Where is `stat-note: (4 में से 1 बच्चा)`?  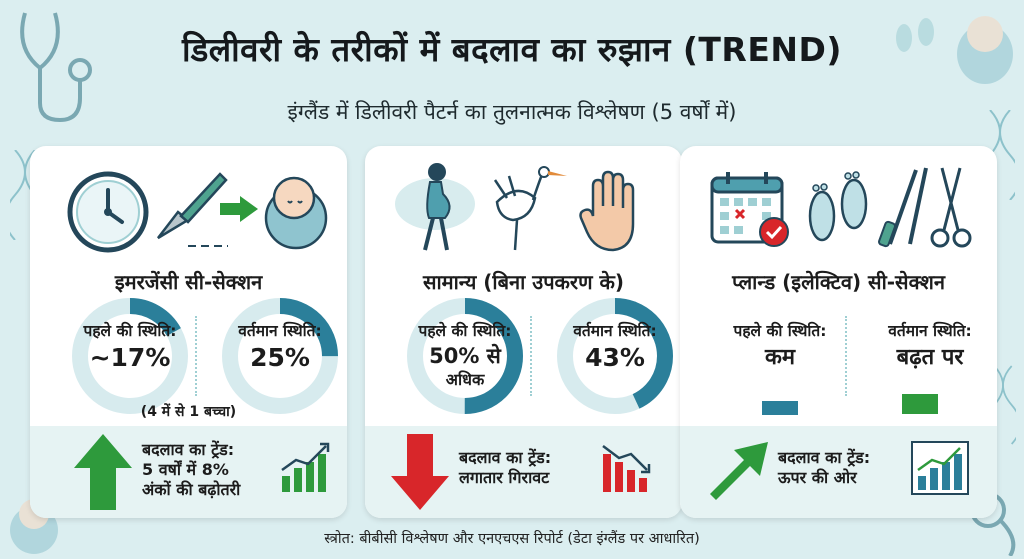 stat-note: (4 में से 1 बच्चा) is located at coordinates (188, 412).